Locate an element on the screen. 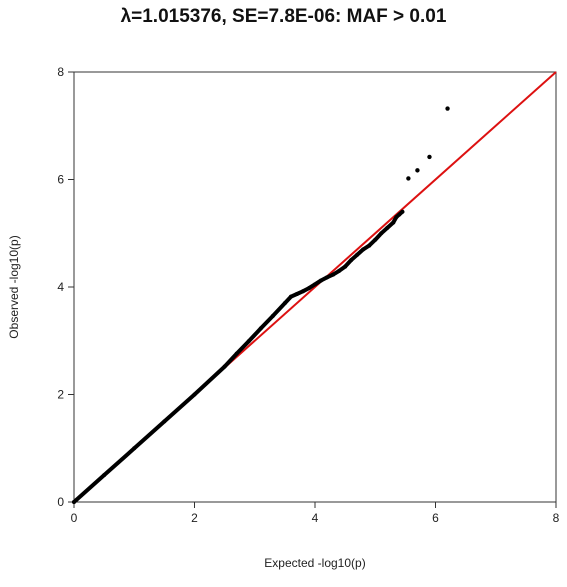 This screenshot has width=567, height=587. y-tick-label: 2 is located at coordinates (60, 395).